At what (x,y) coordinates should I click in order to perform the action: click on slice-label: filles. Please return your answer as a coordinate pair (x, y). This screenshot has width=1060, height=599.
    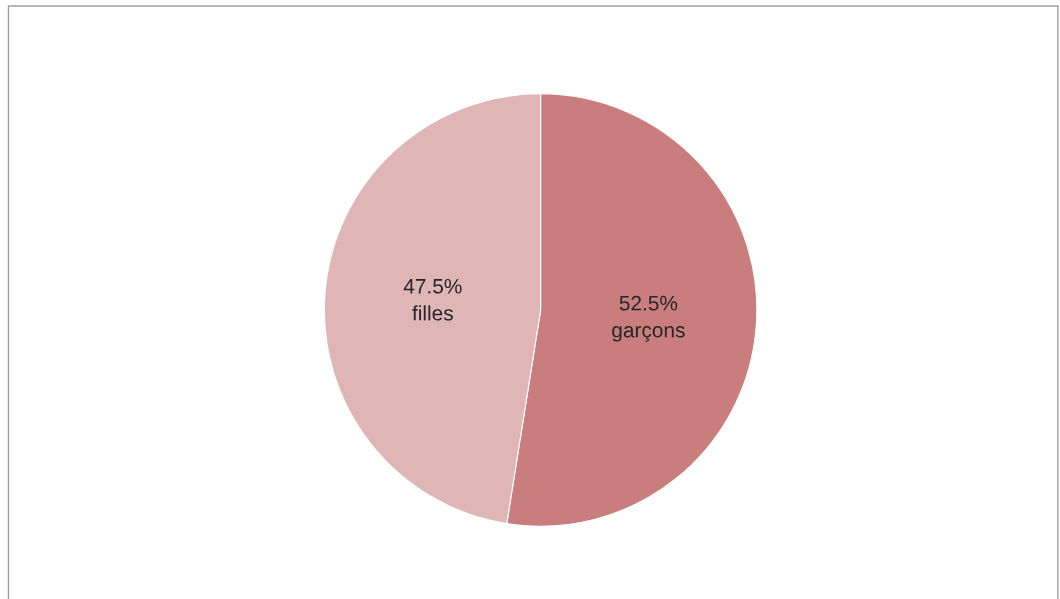
    Looking at the image, I should click on (432, 313).